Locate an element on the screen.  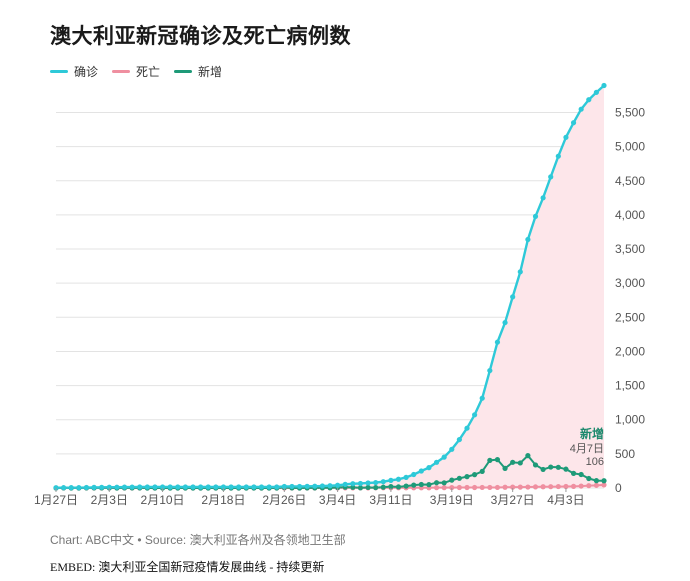
legend-item-deaths: 死亡 is located at coordinates (136, 71).